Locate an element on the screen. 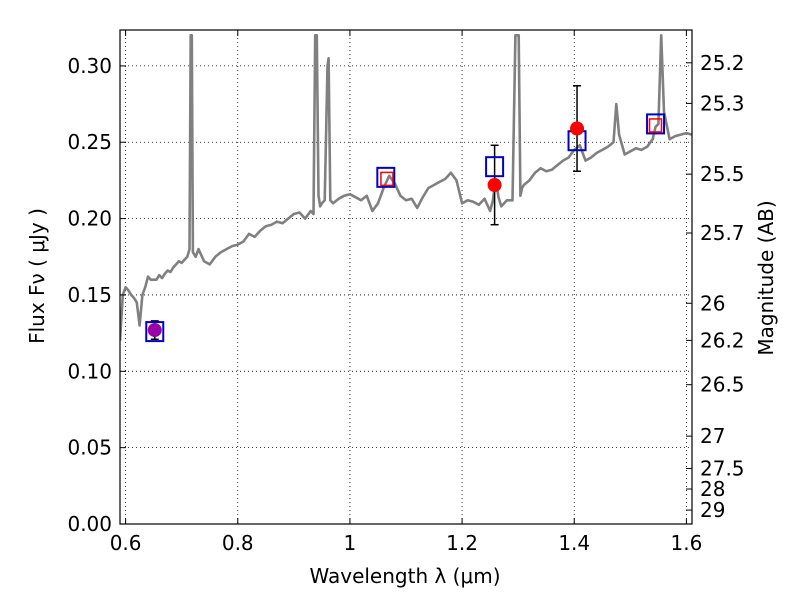  y2-tick-label: 26 is located at coordinates (712, 303).